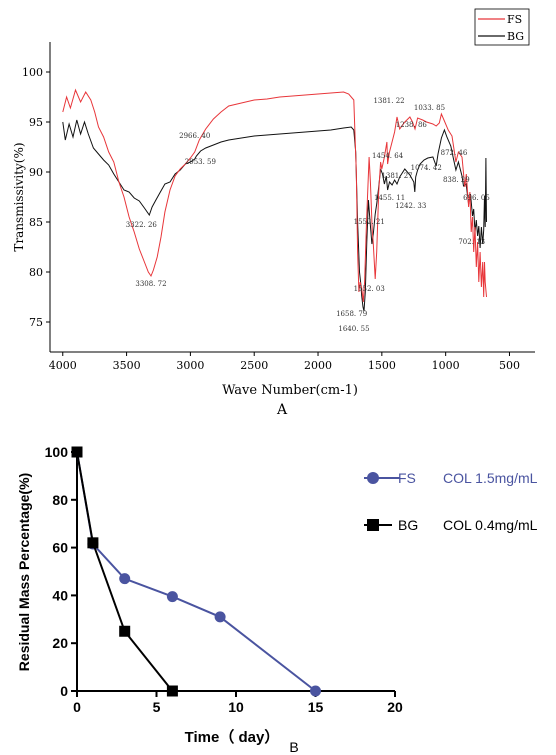 This screenshot has height=755, width=556. I want to click on a-peak-label: 1658. 79, so click(351, 314).